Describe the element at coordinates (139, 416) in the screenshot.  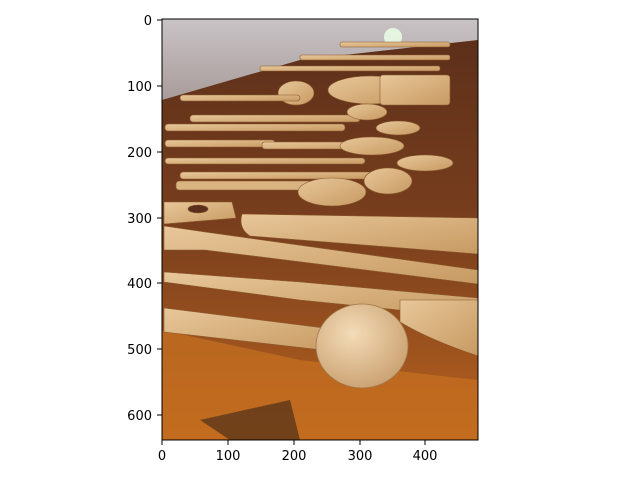
I see `y-tick-label: 600` at that location.